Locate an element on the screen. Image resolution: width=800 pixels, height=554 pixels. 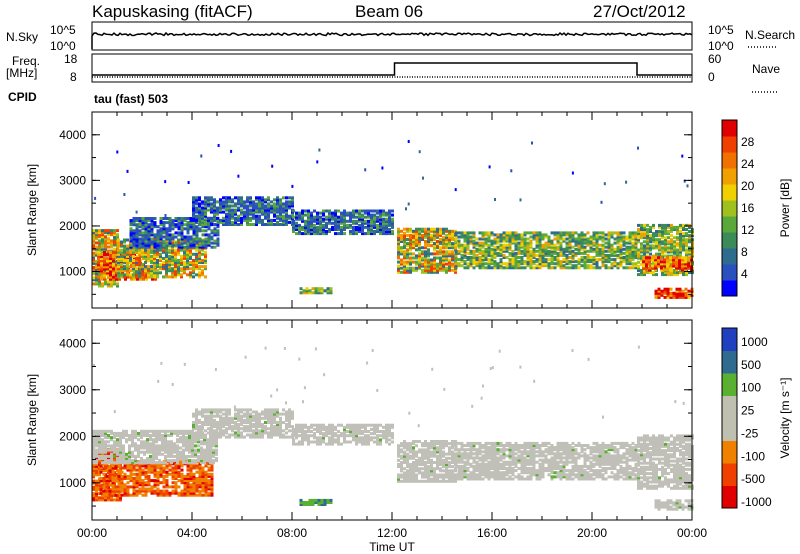
colorbar-tick-label: 20 is located at coordinates (748, 186).